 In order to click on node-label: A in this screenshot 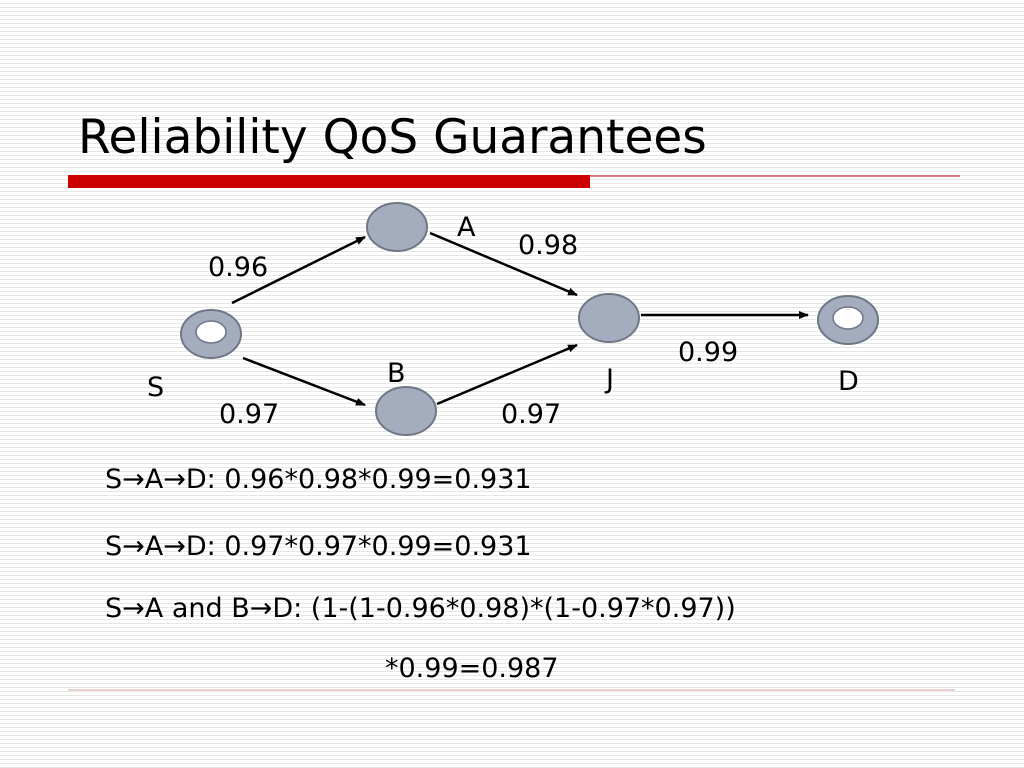, I will do `click(466, 227)`.